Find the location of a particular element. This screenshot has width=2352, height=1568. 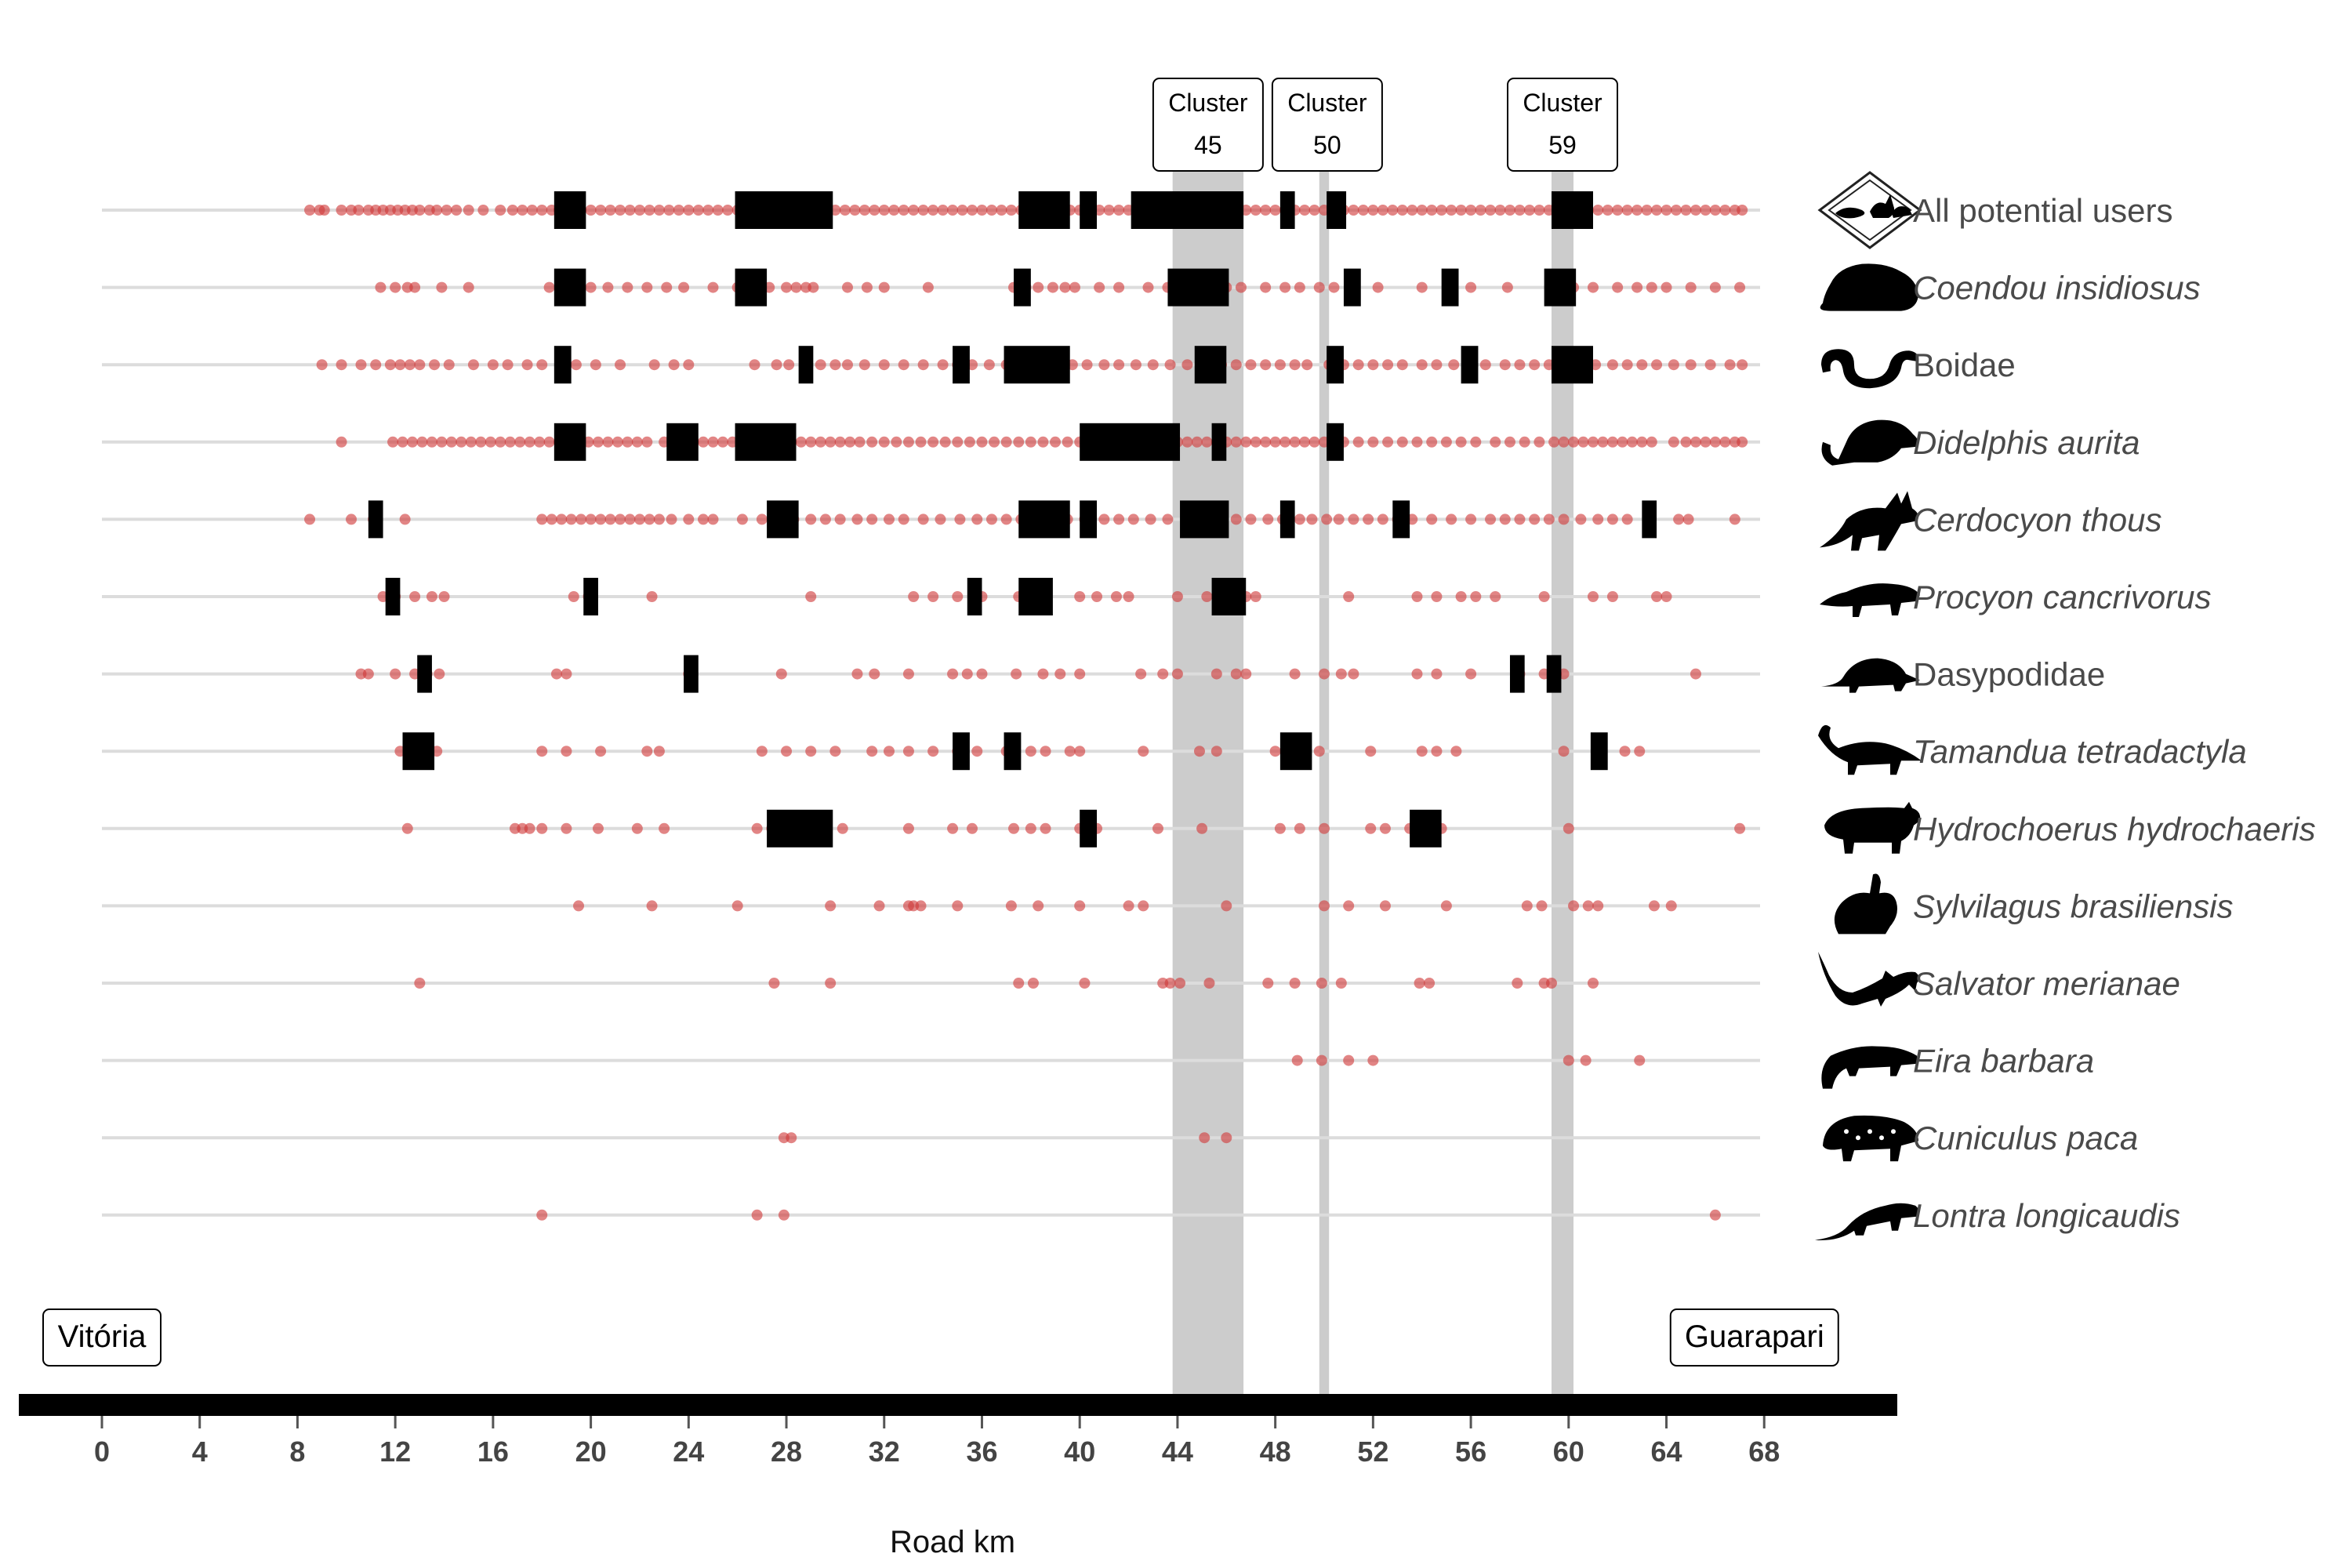

tick-label: 68 is located at coordinates (1764, 1452).